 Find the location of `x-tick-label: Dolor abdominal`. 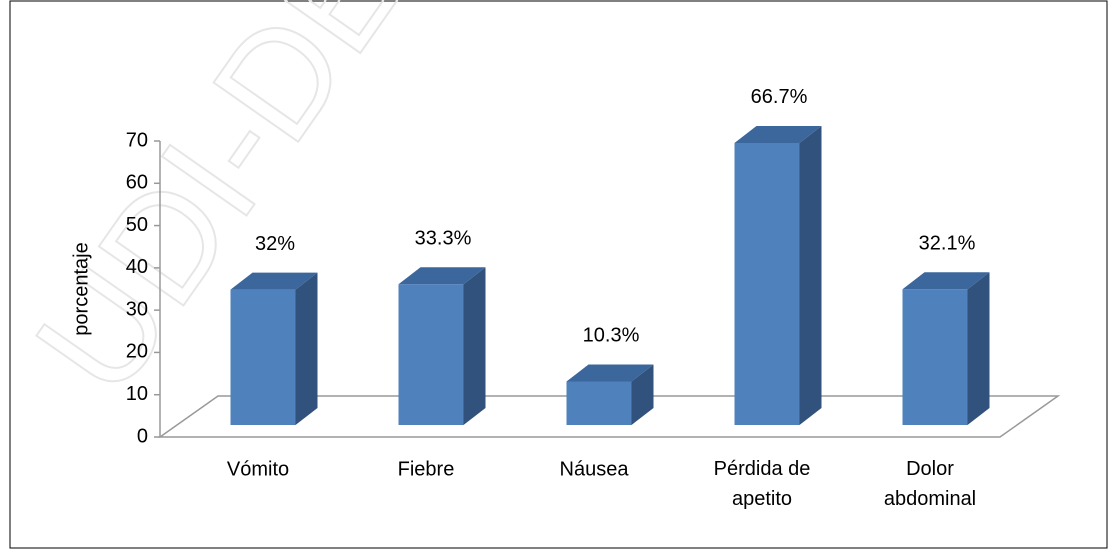

x-tick-label: Dolor abdominal is located at coordinates (930, 484).